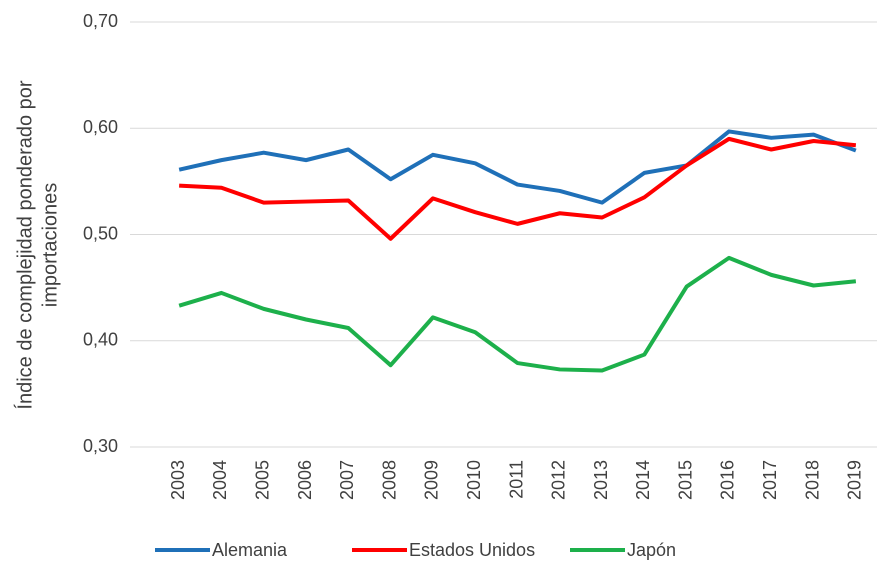  Describe the element at coordinates (250, 550) in the screenshot. I see `legend-label: Alemania` at that location.